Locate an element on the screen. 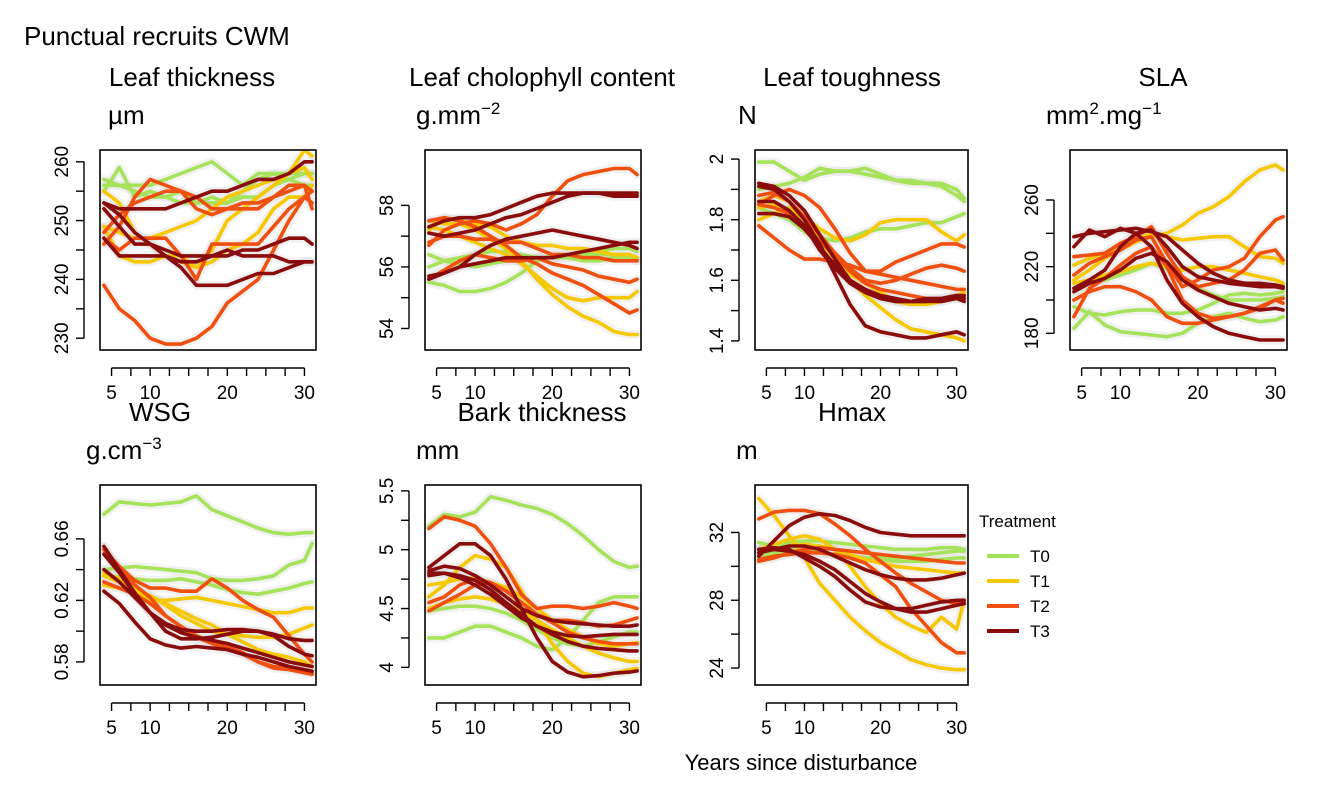  unit-exponent: 2 is located at coordinates (1093, 108).